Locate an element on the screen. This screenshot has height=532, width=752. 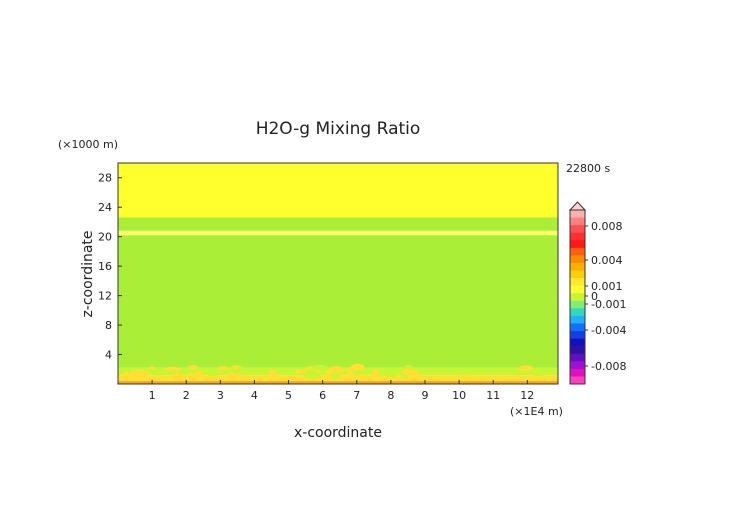
y-tick-label: 28 is located at coordinates (105, 178).